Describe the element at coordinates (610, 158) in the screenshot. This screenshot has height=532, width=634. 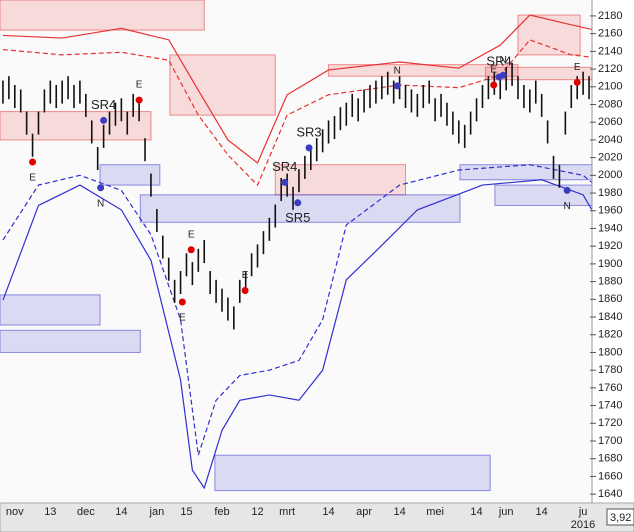
I see `y-tick-label: 2020` at that location.